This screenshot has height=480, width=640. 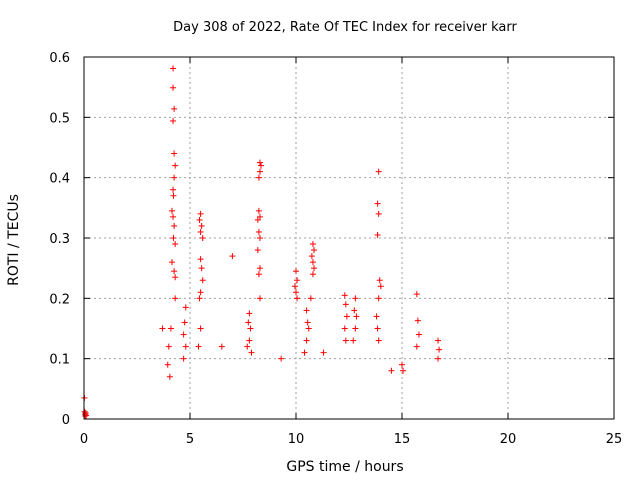 What do you see at coordinates (84, 439) in the screenshot?
I see `x-tick-label: 0` at bounding box center [84, 439].